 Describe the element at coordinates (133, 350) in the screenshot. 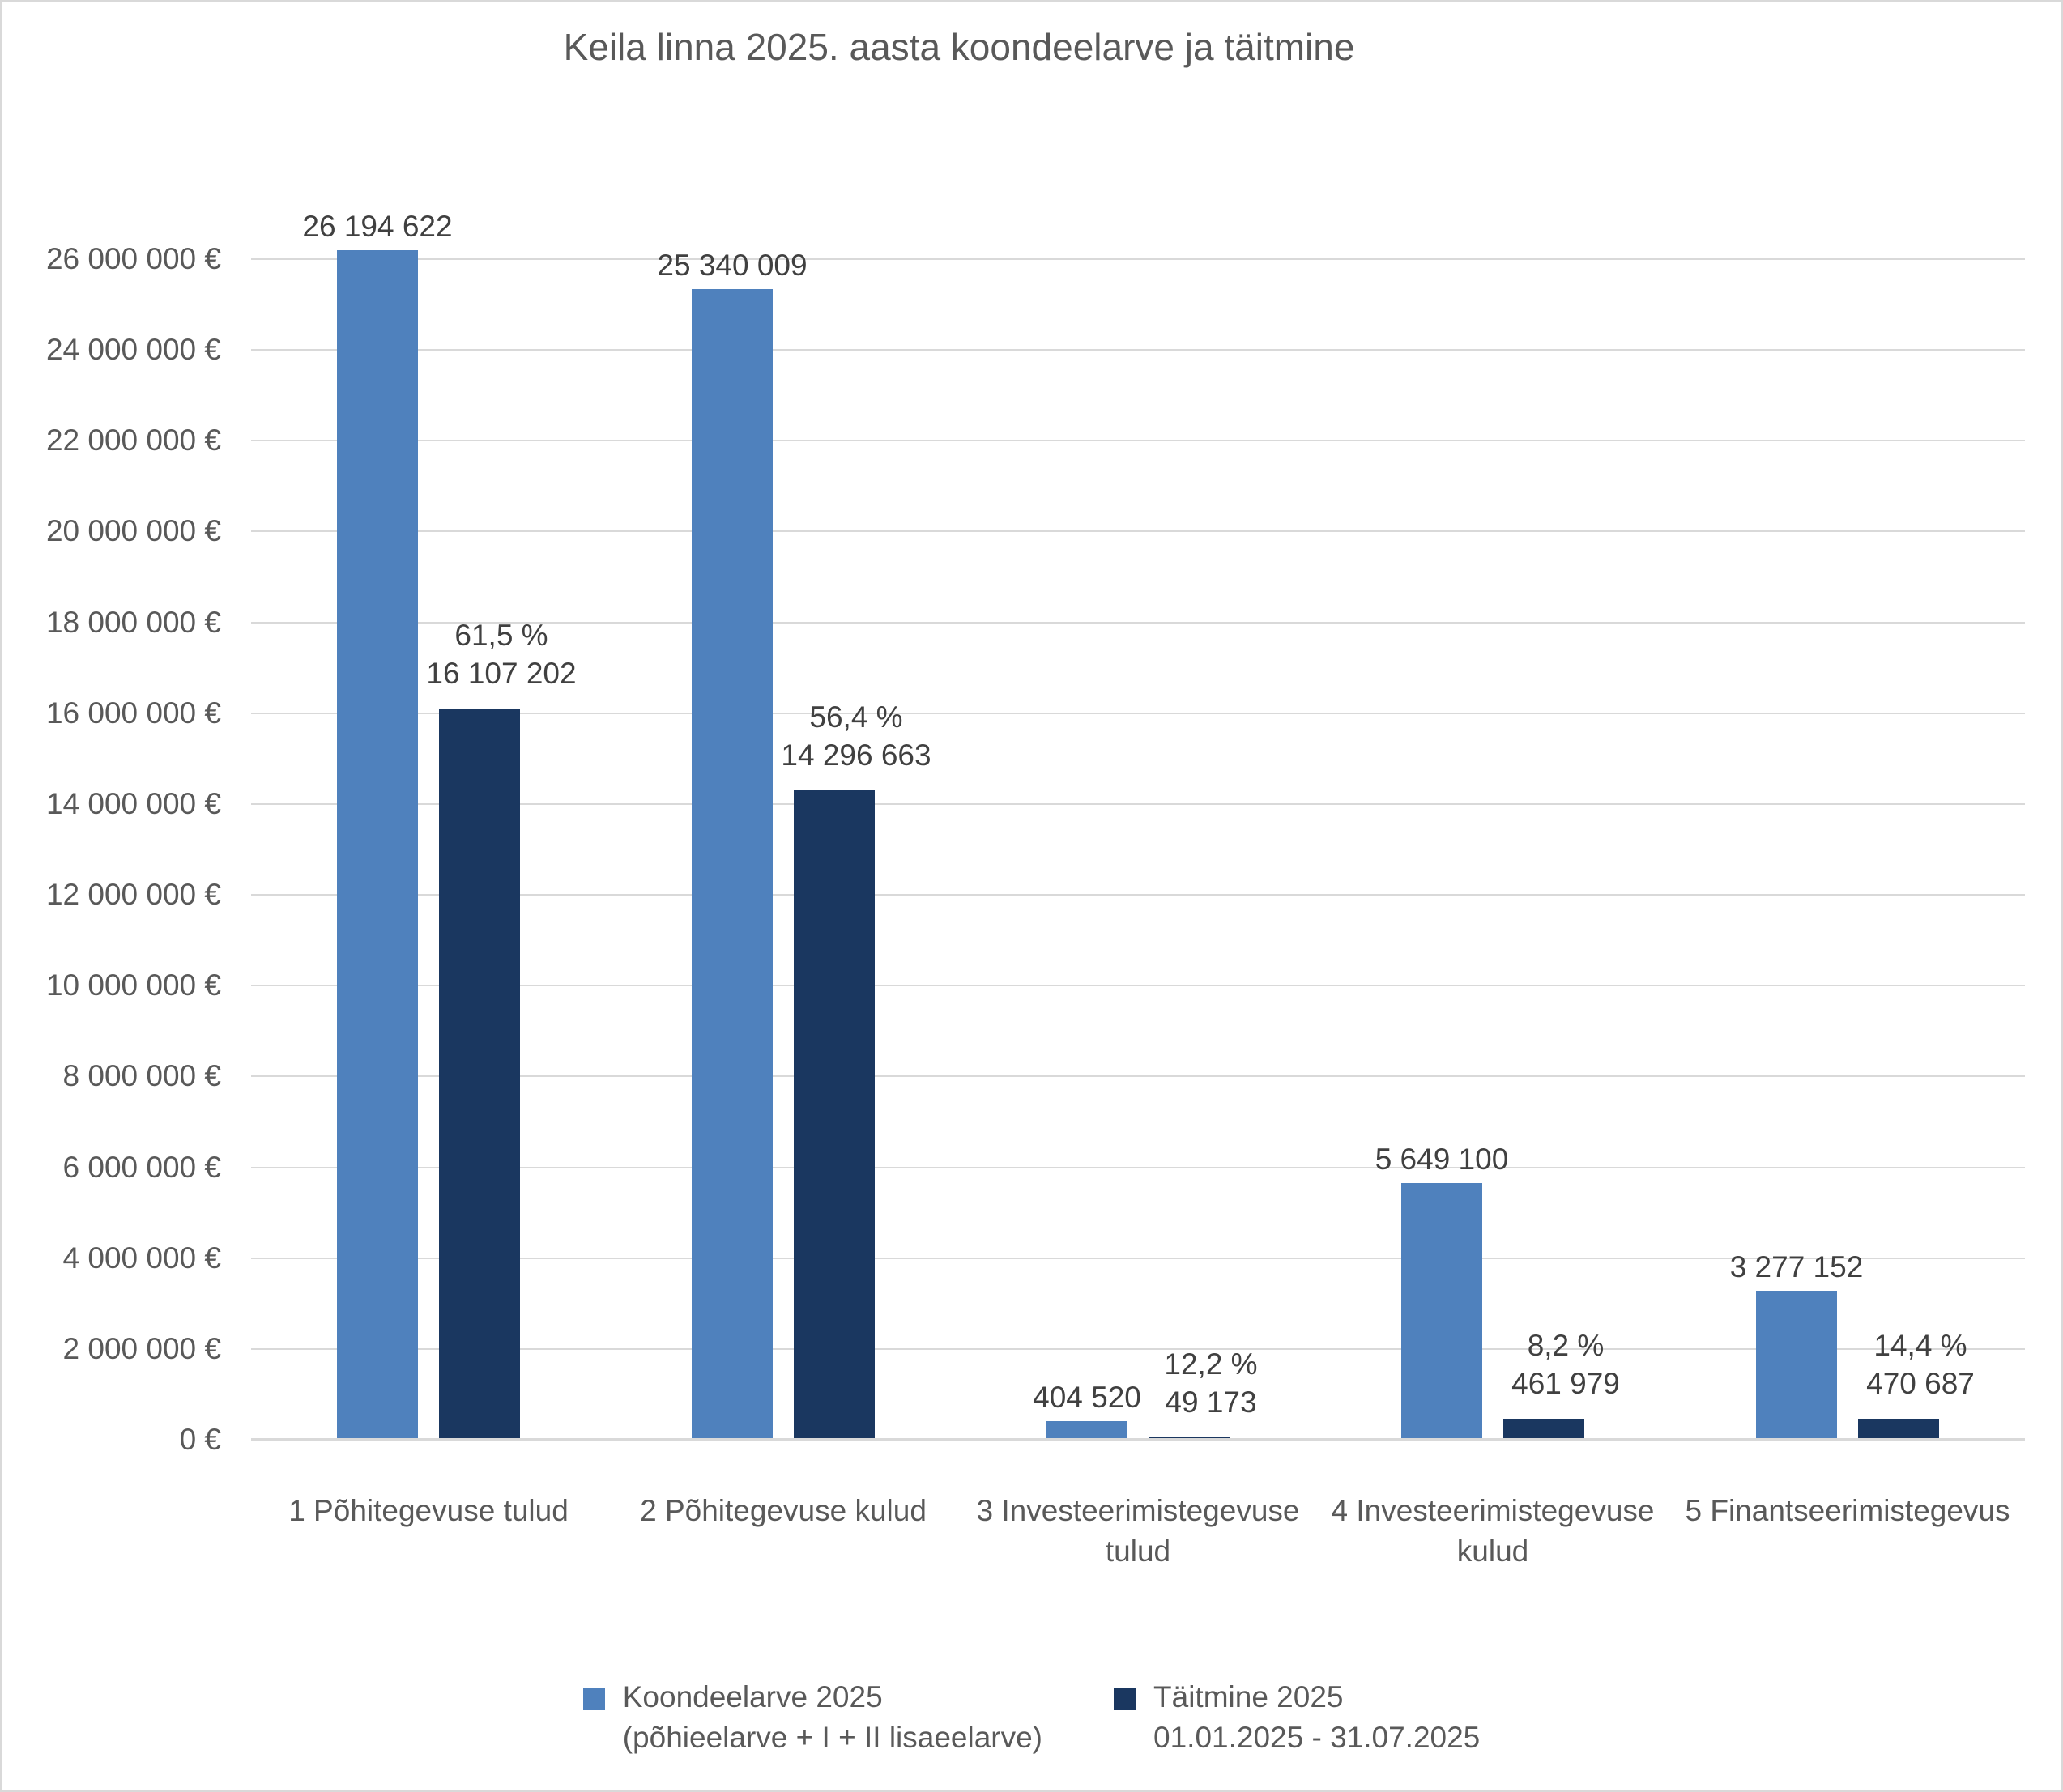

I see `y-axis-tick-label: 24 000 000 €` at that location.